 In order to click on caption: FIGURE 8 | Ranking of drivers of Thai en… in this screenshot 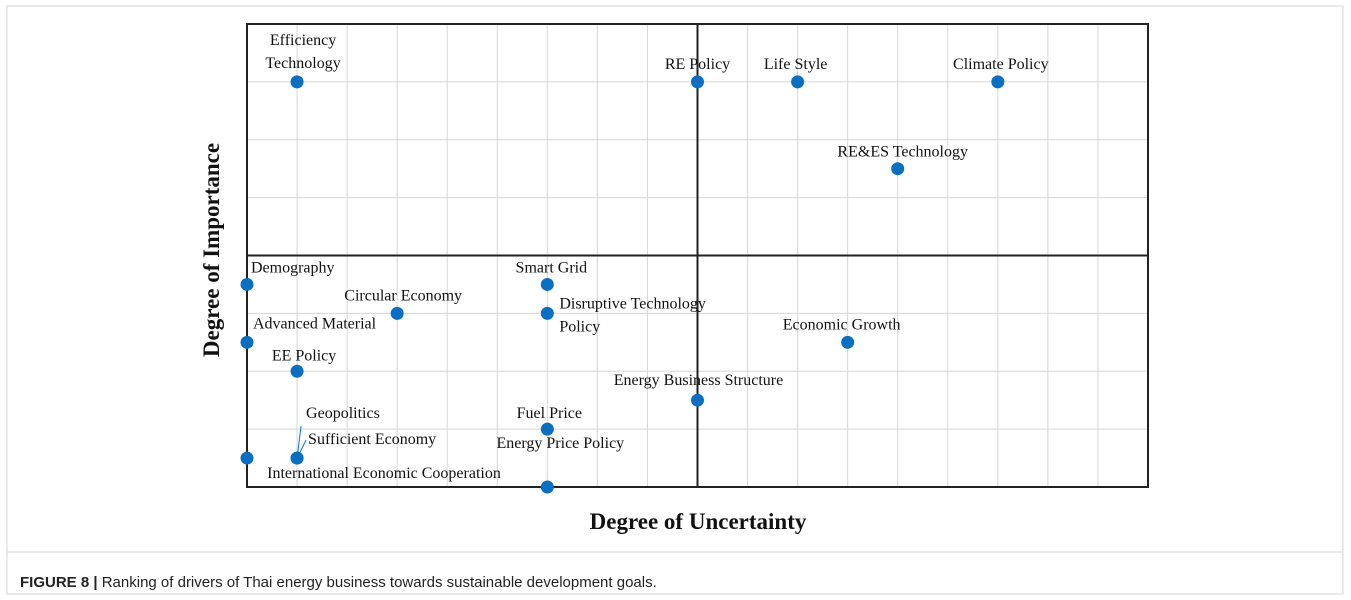, I will do `click(338, 582)`.